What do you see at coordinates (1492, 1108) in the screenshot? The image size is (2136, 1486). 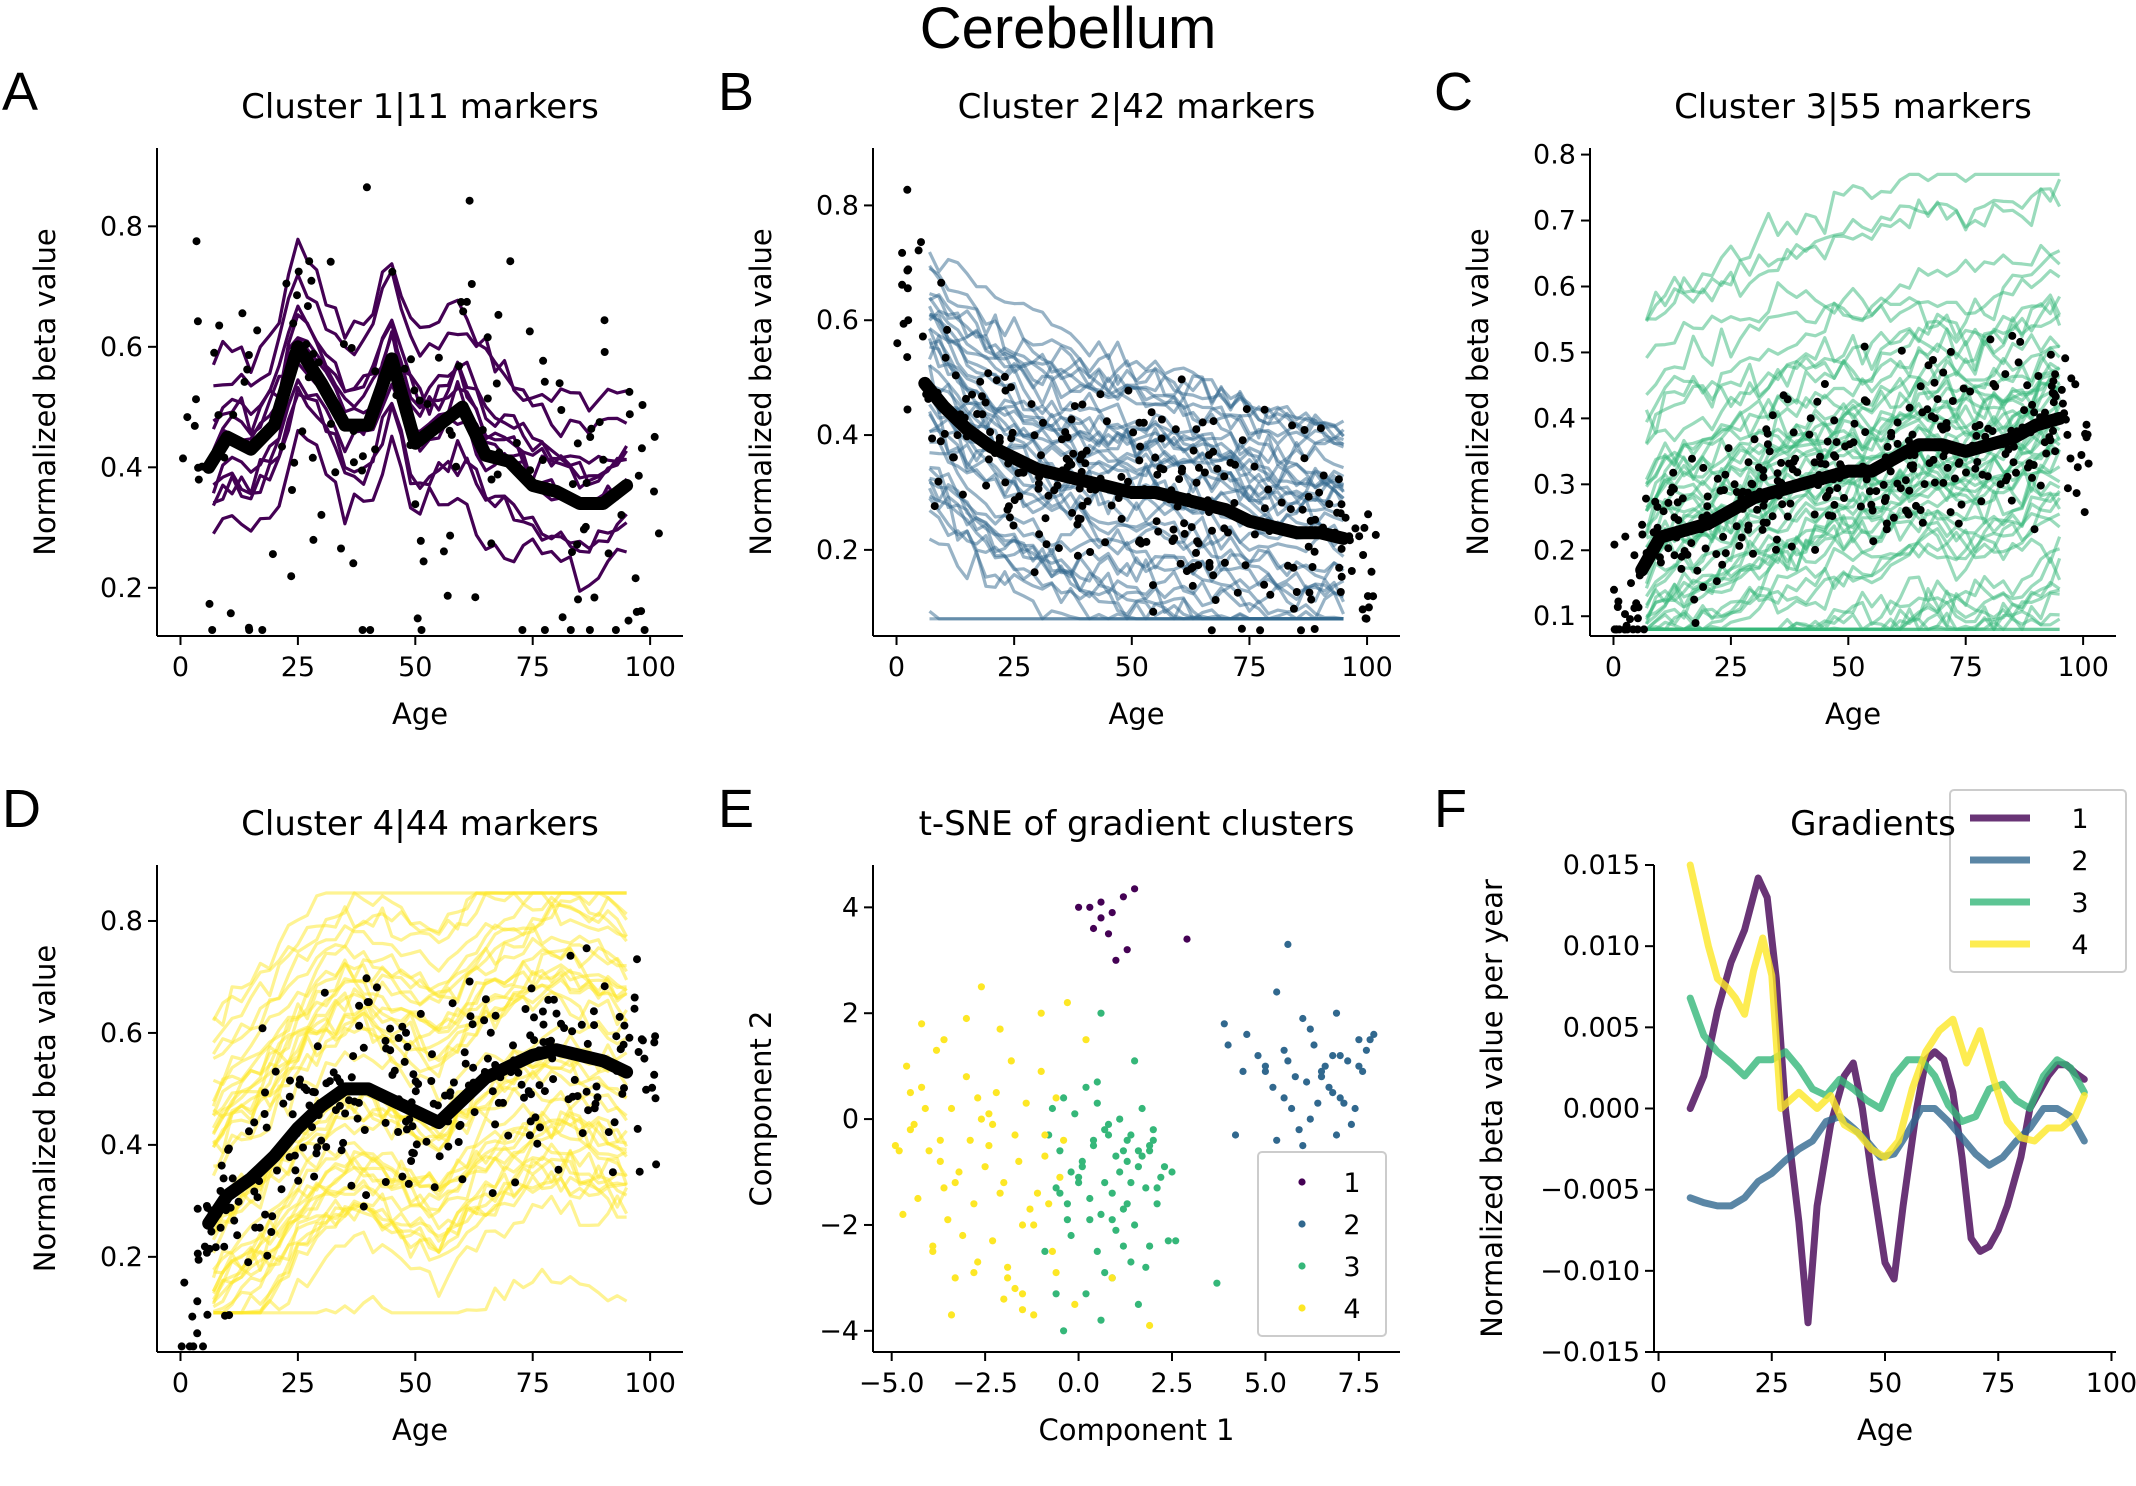 I see `y-axis-label: Normalized beta value per year` at bounding box center [1492, 1108].